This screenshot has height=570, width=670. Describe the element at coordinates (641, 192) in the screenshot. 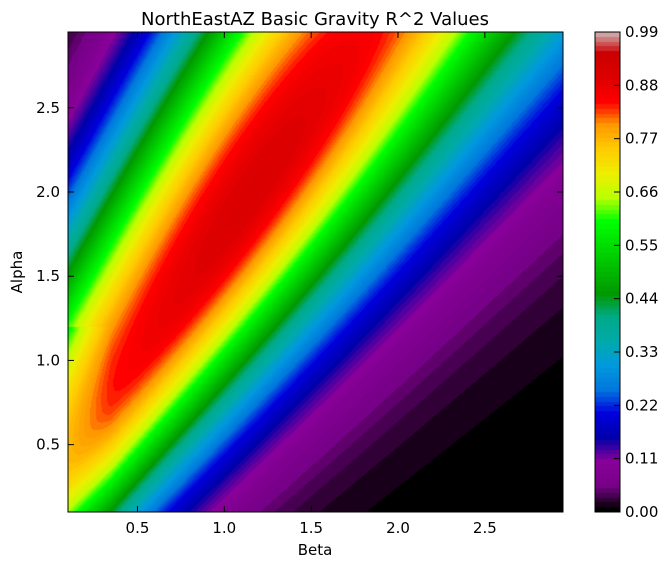

I see `colorbar-tick-label: 0.66` at that location.